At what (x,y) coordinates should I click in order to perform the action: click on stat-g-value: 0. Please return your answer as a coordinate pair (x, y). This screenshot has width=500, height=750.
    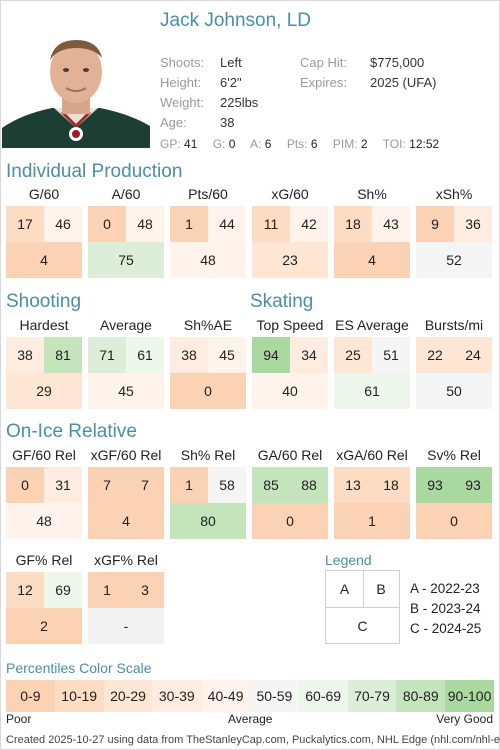
    Looking at the image, I should click on (232, 144).